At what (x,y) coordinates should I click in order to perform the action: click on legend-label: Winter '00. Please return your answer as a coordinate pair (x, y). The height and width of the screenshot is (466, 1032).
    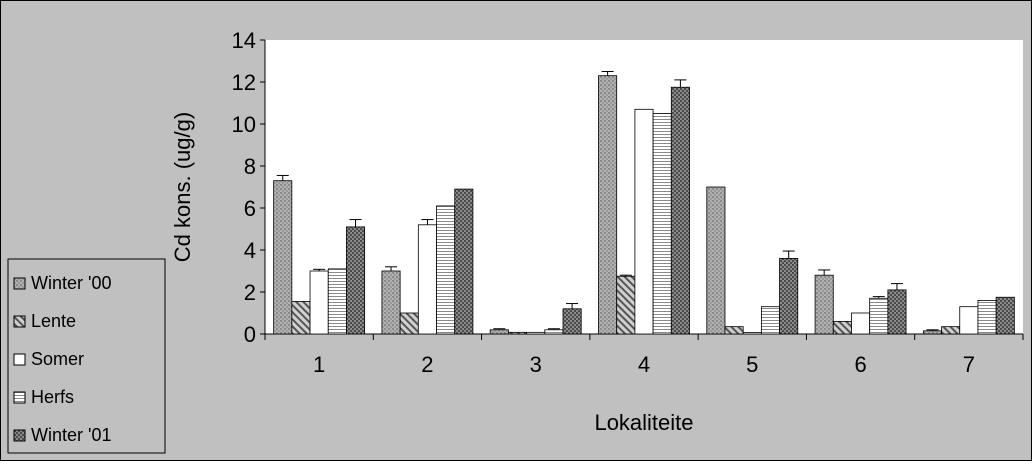
    Looking at the image, I should click on (71, 283).